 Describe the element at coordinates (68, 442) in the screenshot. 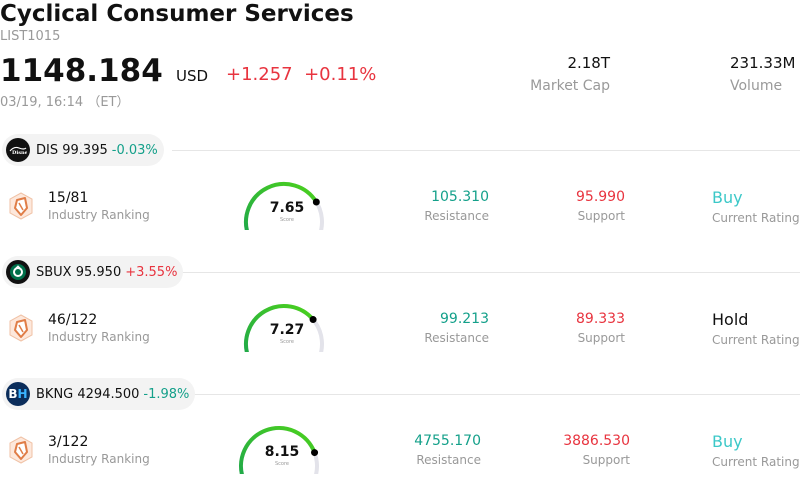

I see `ranking-value: 3/122` at that location.